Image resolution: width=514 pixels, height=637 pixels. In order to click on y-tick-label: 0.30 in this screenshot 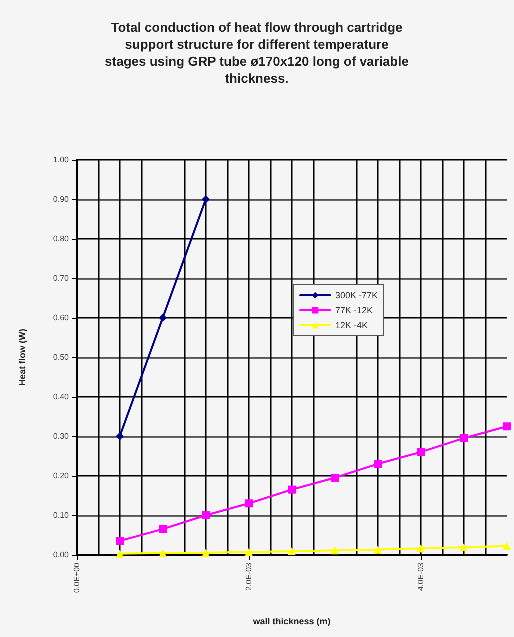, I will do `click(61, 436)`.